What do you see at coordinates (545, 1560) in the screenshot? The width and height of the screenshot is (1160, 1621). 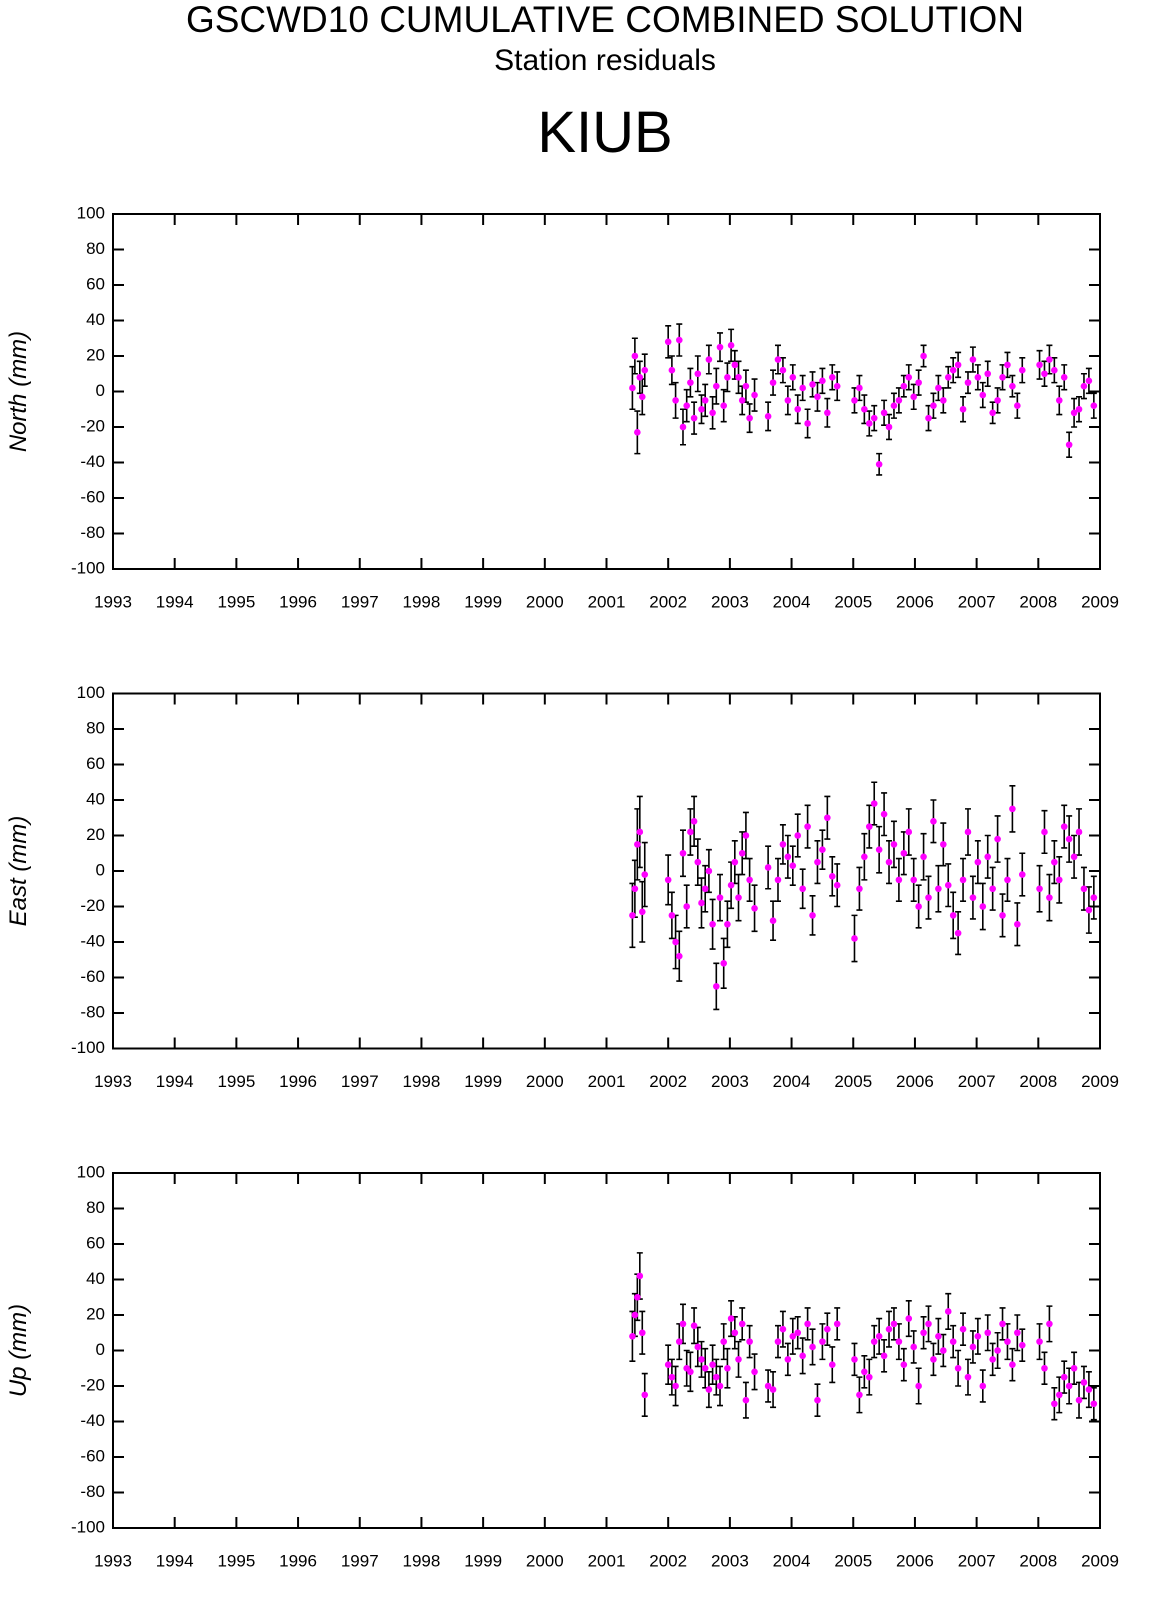 I see `x-tick-label: 2000` at bounding box center [545, 1560].